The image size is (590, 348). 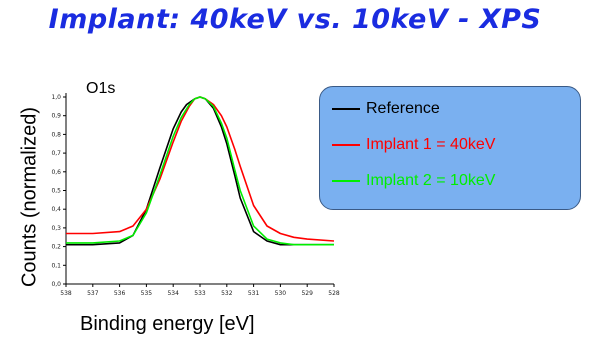 What do you see at coordinates (56, 191) in the screenshot?
I see `y-tick-label: 0,5` at bounding box center [56, 191].